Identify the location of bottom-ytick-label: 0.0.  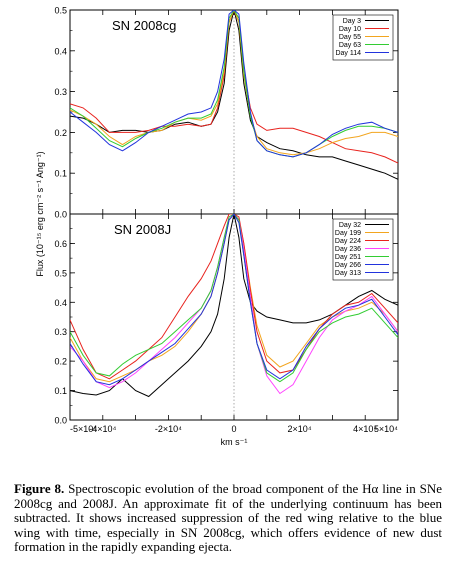
(60, 421).